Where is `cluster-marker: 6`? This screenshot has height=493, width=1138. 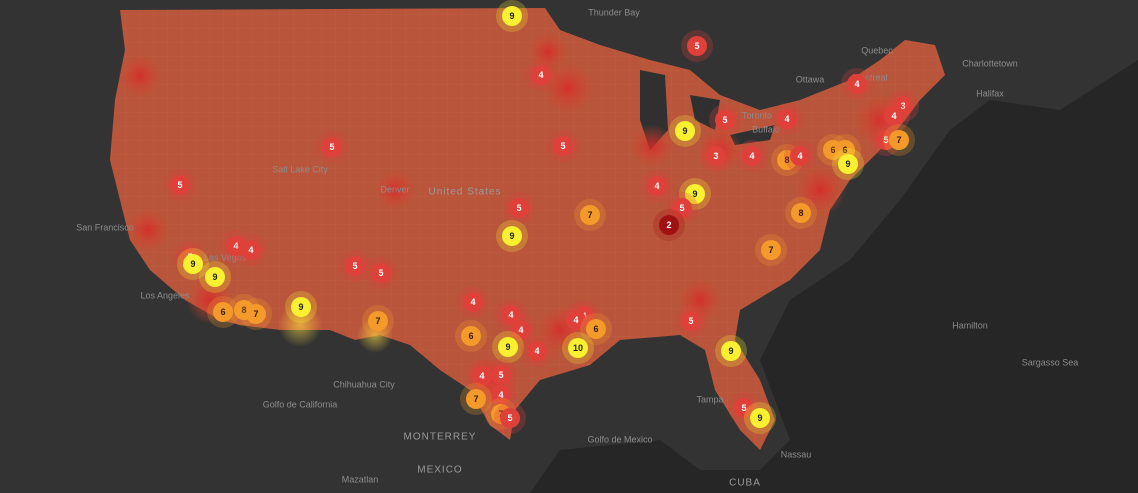
cluster-marker: 6 is located at coordinates (471, 336).